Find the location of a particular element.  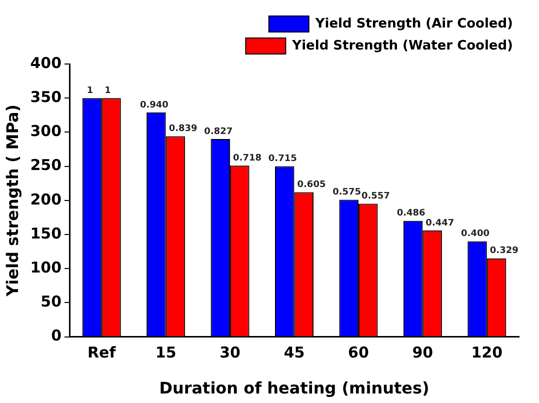

y-tick-label: 100 is located at coordinates (46, 267).